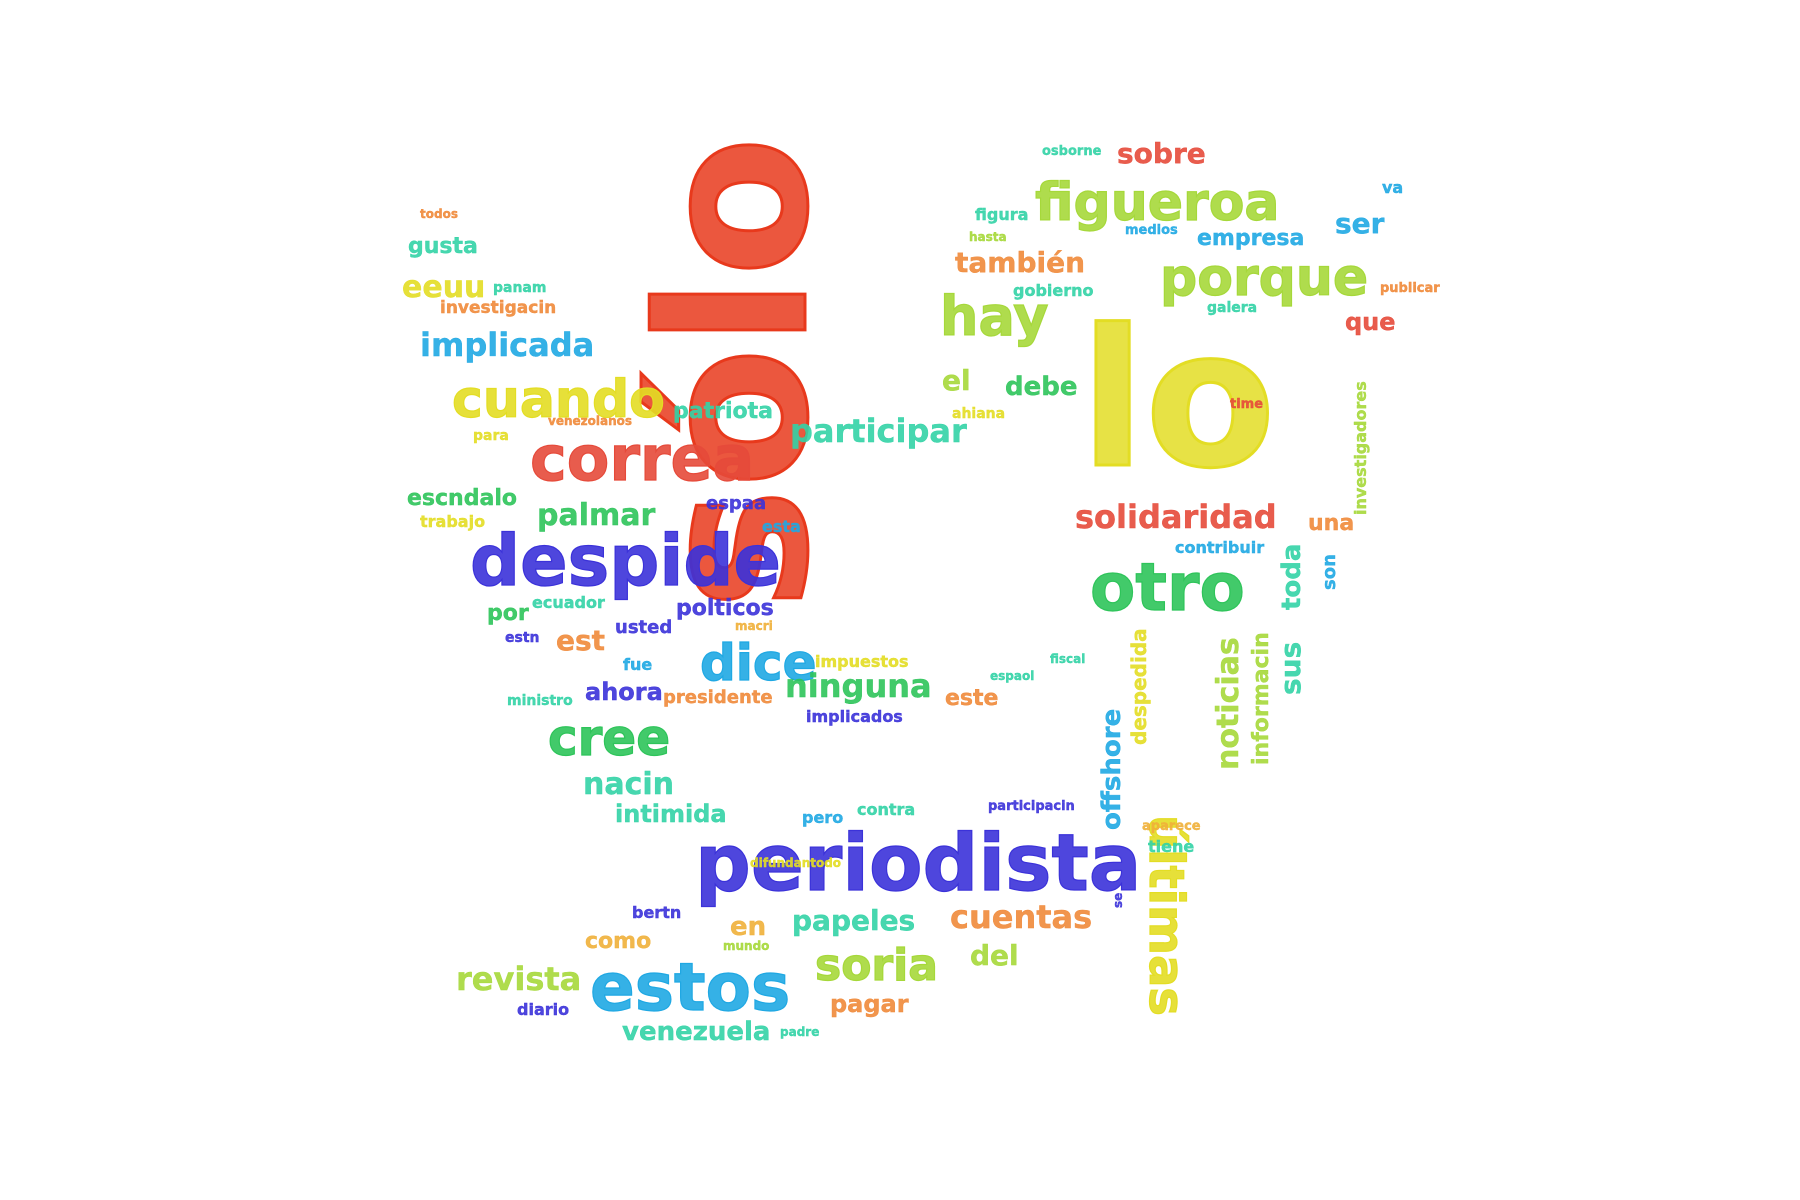  What do you see at coordinates (988, 237) in the screenshot?
I see `cloud-word: hasta` at bounding box center [988, 237].